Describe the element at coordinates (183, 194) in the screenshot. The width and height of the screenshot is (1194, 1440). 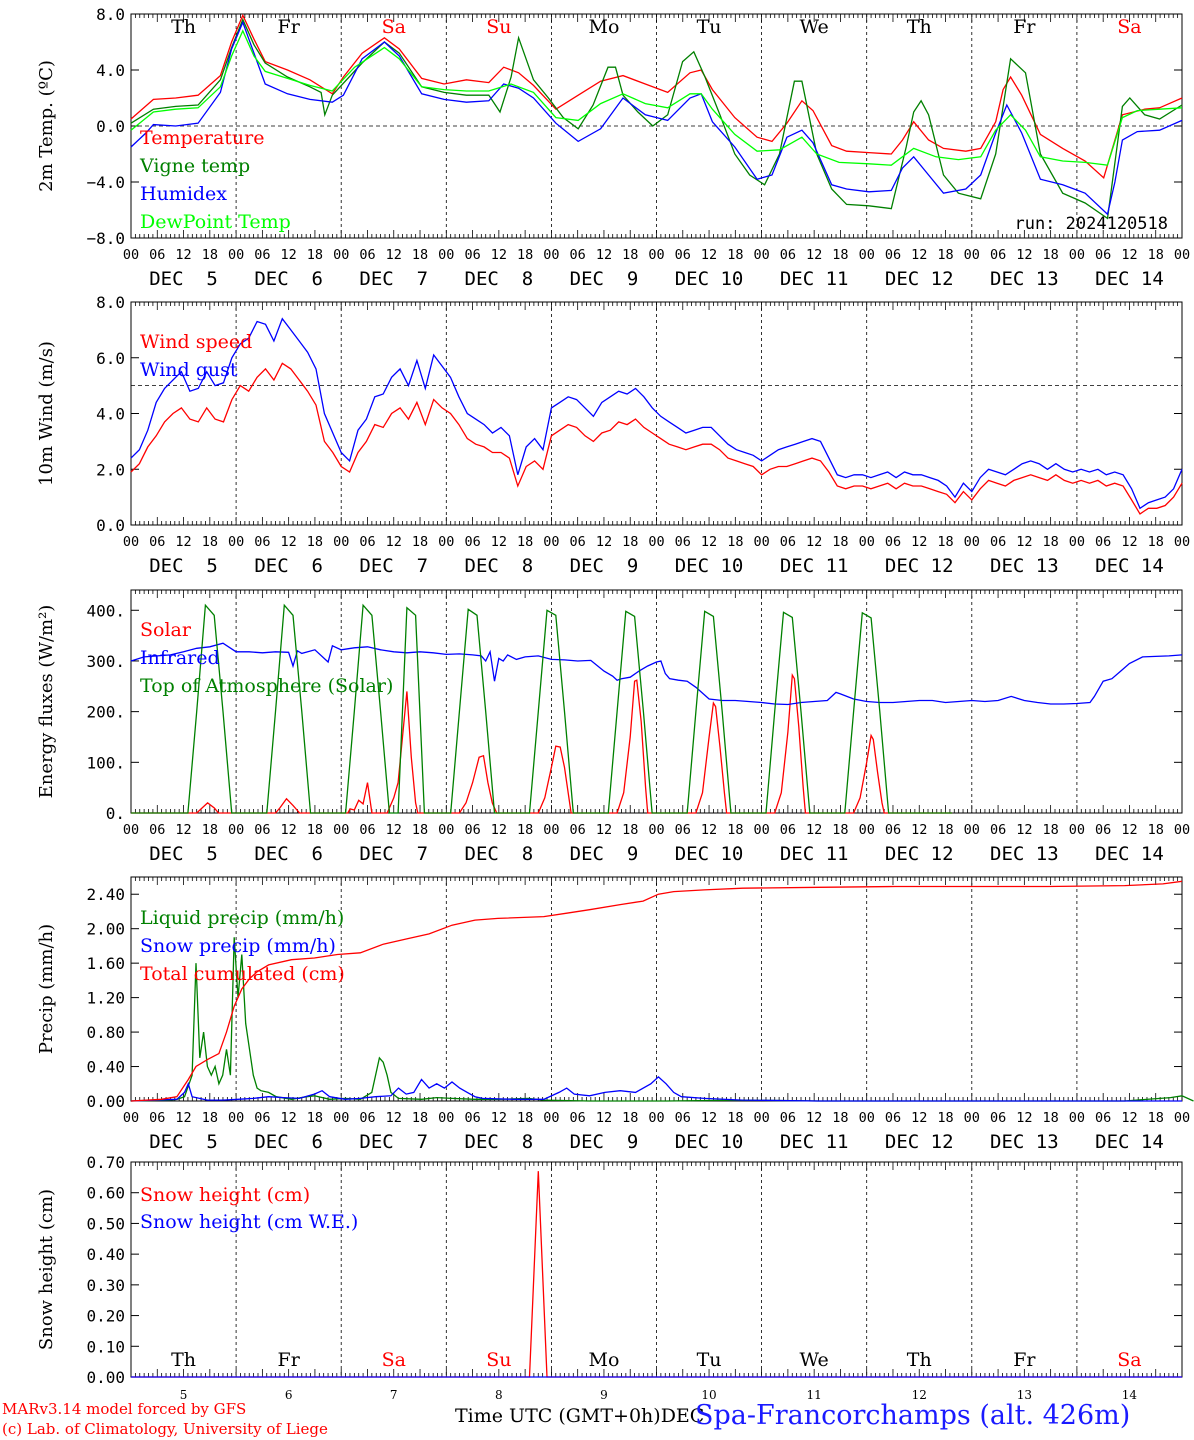
I see `legend-entry: Humidex` at that location.